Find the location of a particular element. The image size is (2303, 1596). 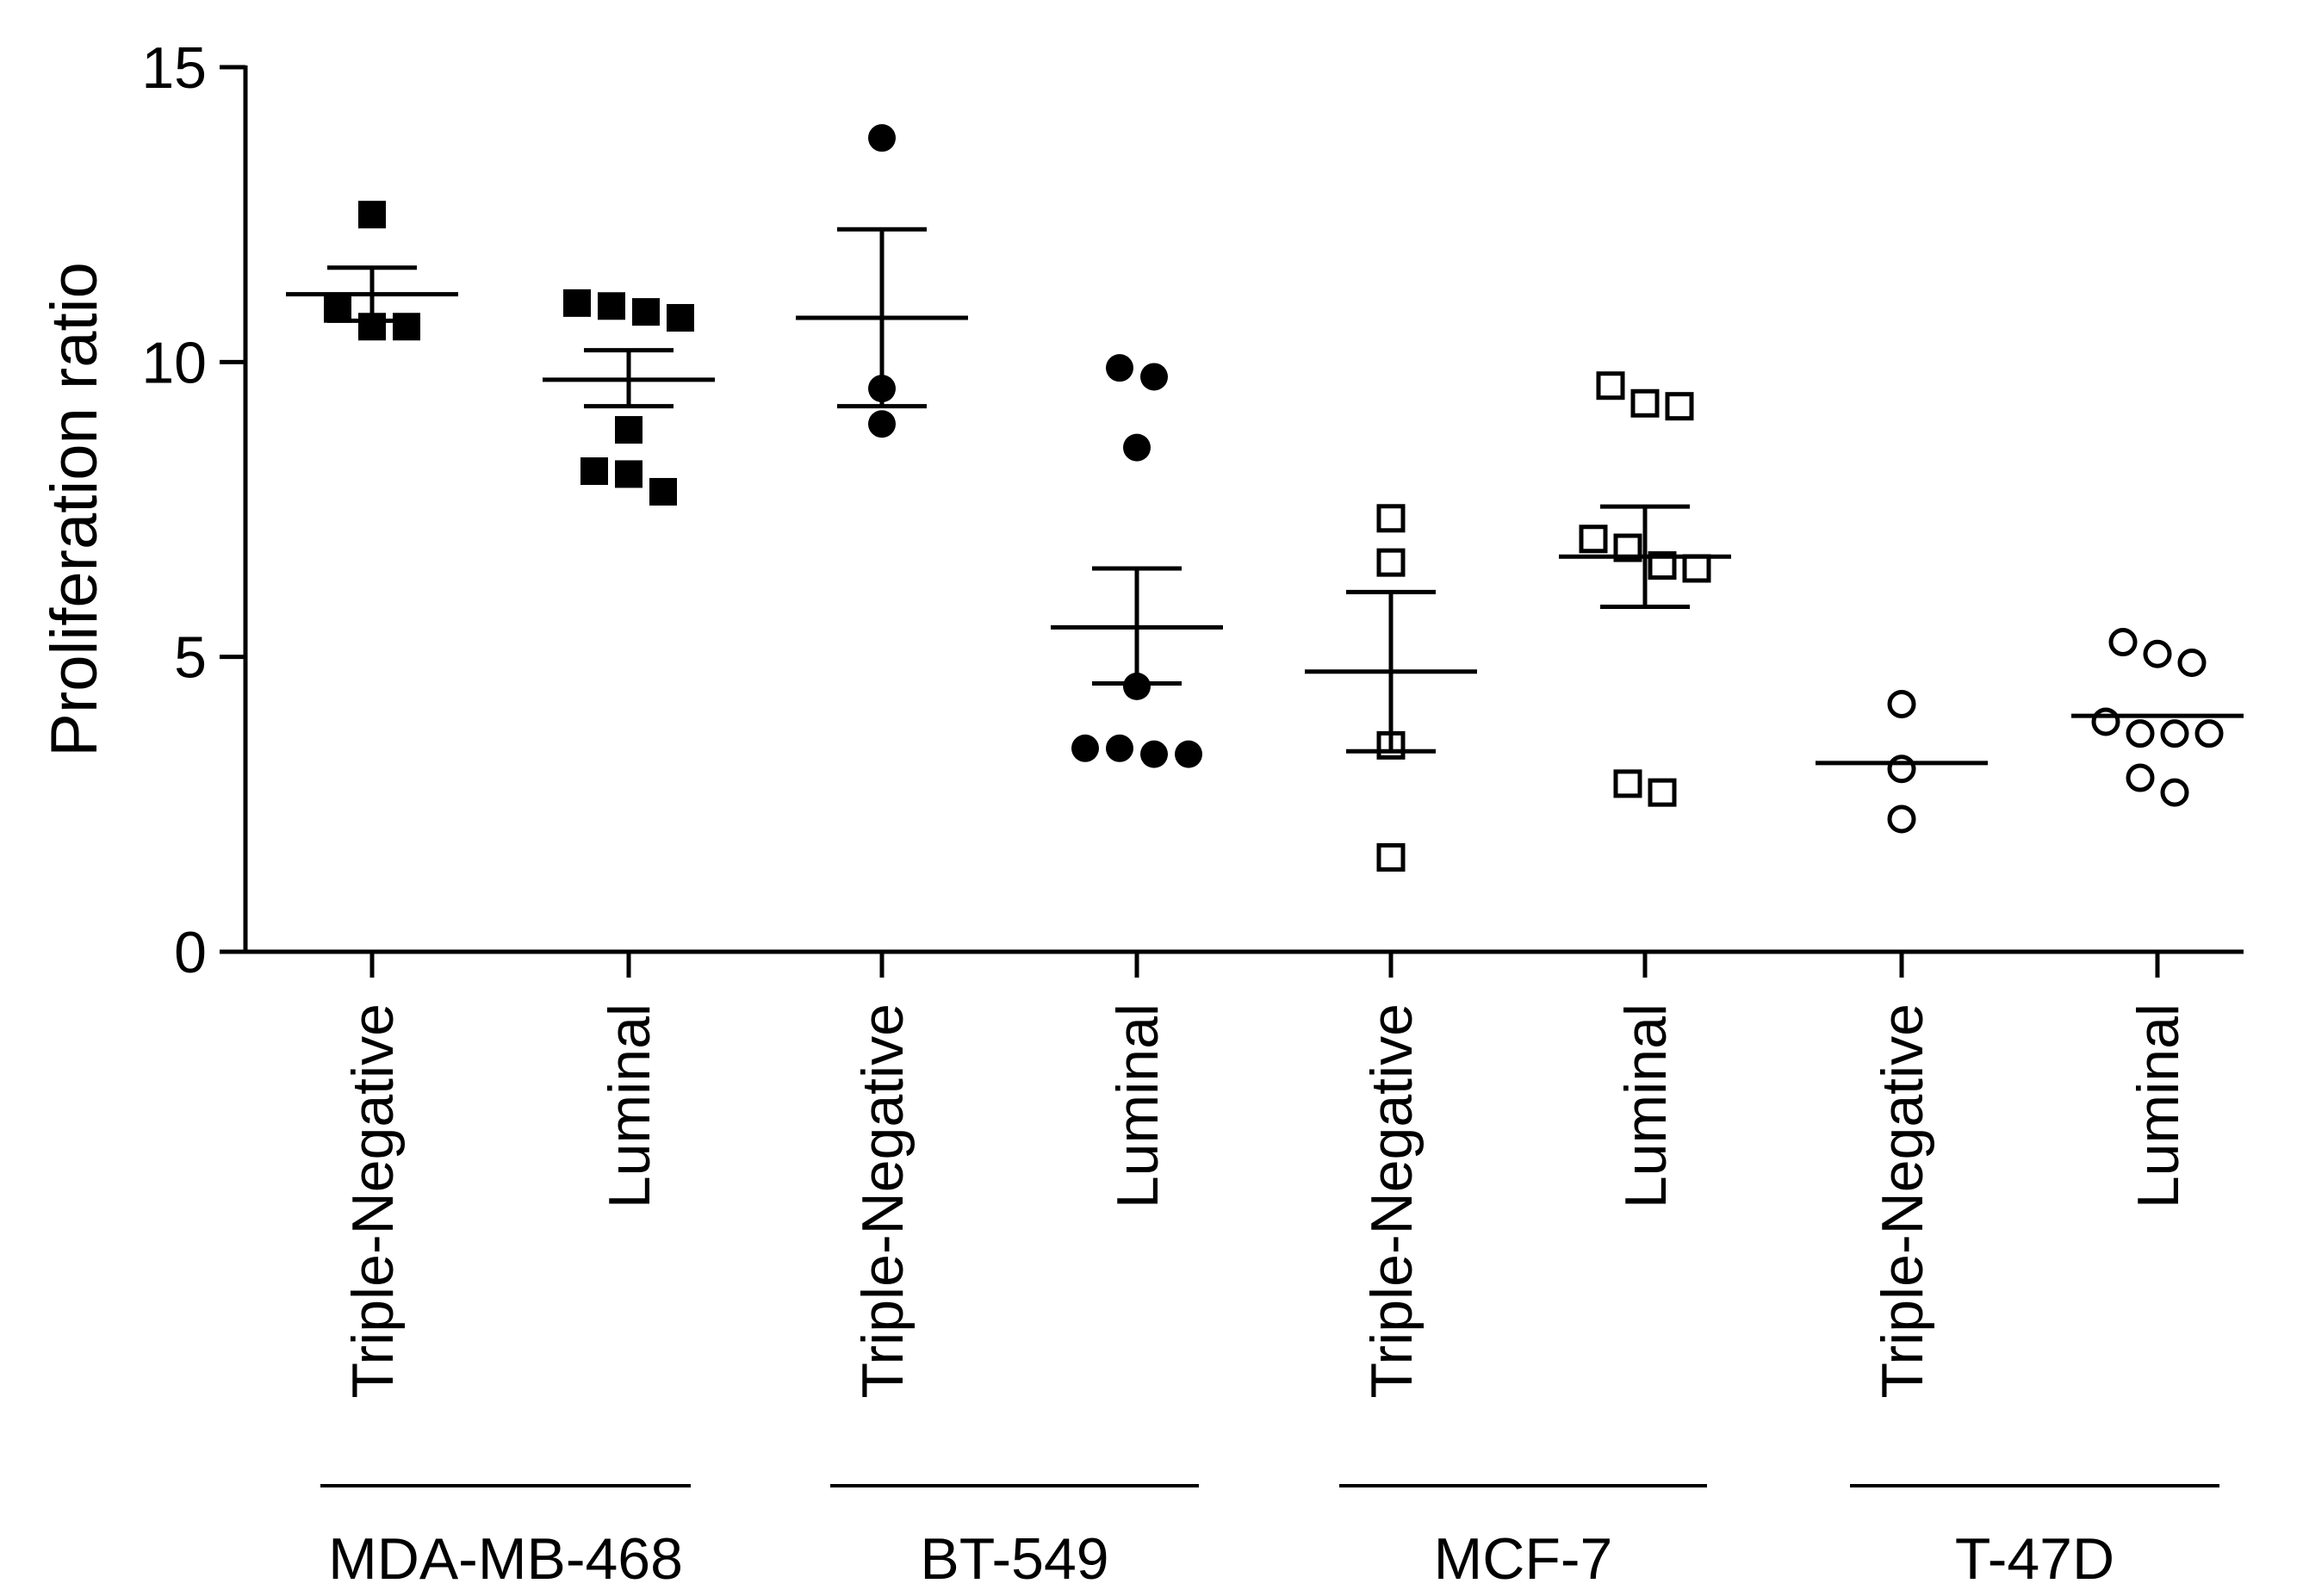

y-tick-label: 10 is located at coordinates (174, 362).